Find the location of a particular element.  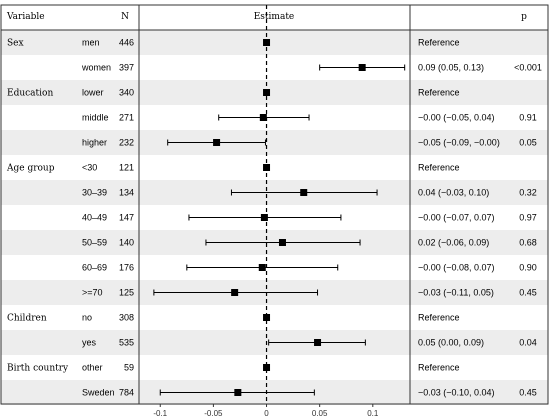

level-label: no is located at coordinates (87, 318).